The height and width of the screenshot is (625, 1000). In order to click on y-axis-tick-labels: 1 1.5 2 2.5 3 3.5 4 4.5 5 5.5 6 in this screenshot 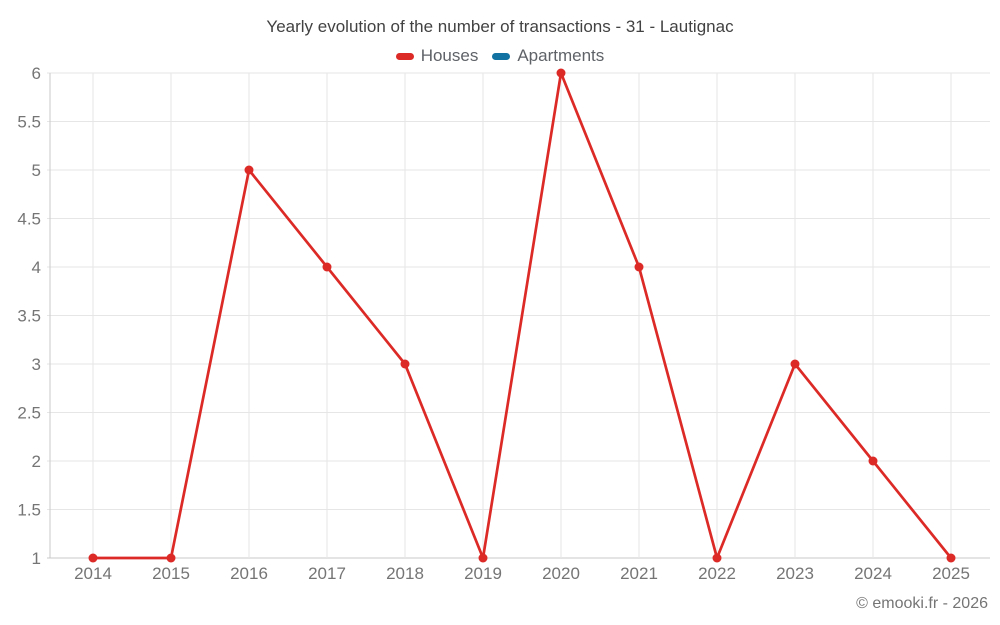, I will do `click(29, 316)`.